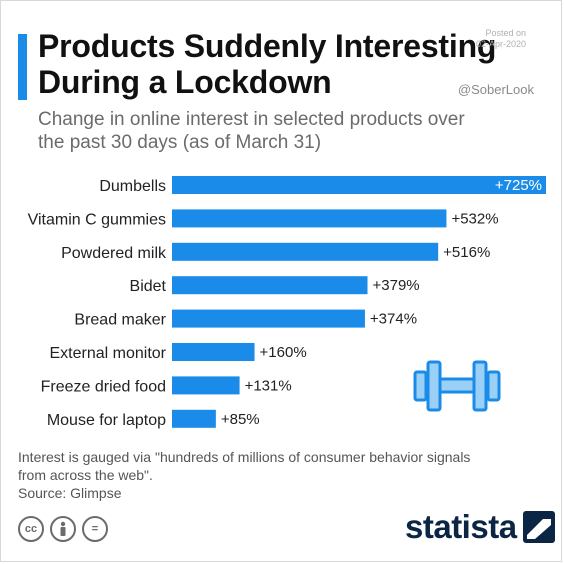 Image resolution: width=564 pixels, height=564 pixels. Describe the element at coordinates (538, 527) in the screenshot. I see `statista-mark-icon` at that location.